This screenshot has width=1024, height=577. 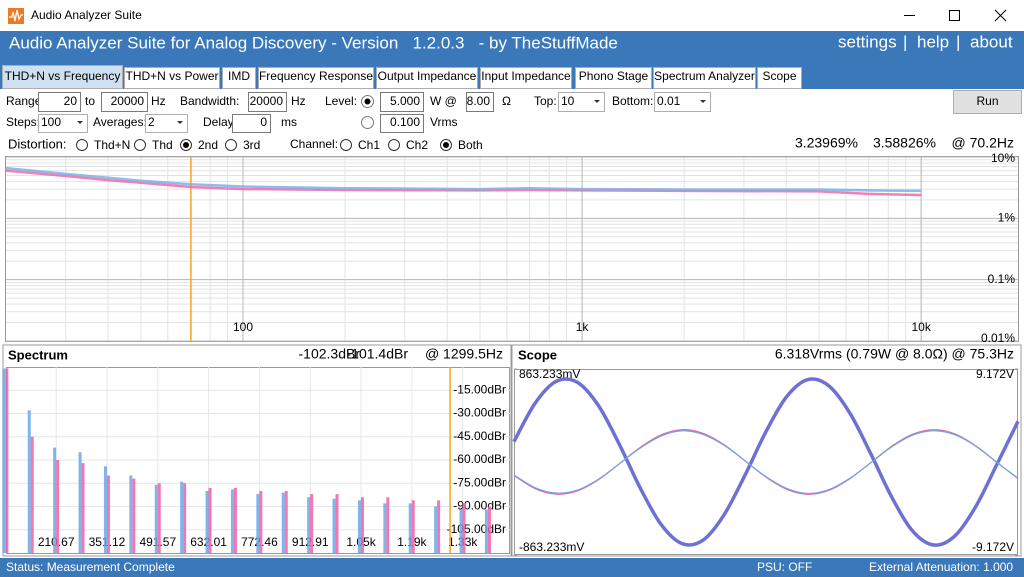 What do you see at coordinates (1000, 15) in the screenshot?
I see `close-button` at bounding box center [1000, 15].